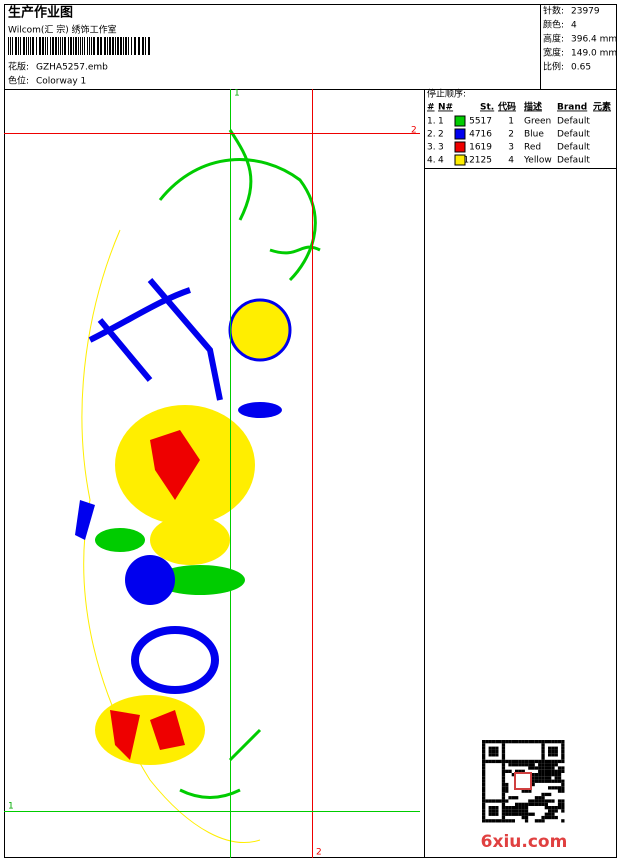 Image resolution: width=620 pixels, height=860 pixels. What do you see at coordinates (480, 122) in the screenshot?
I see `cell: 5517` at bounding box center [480, 122].